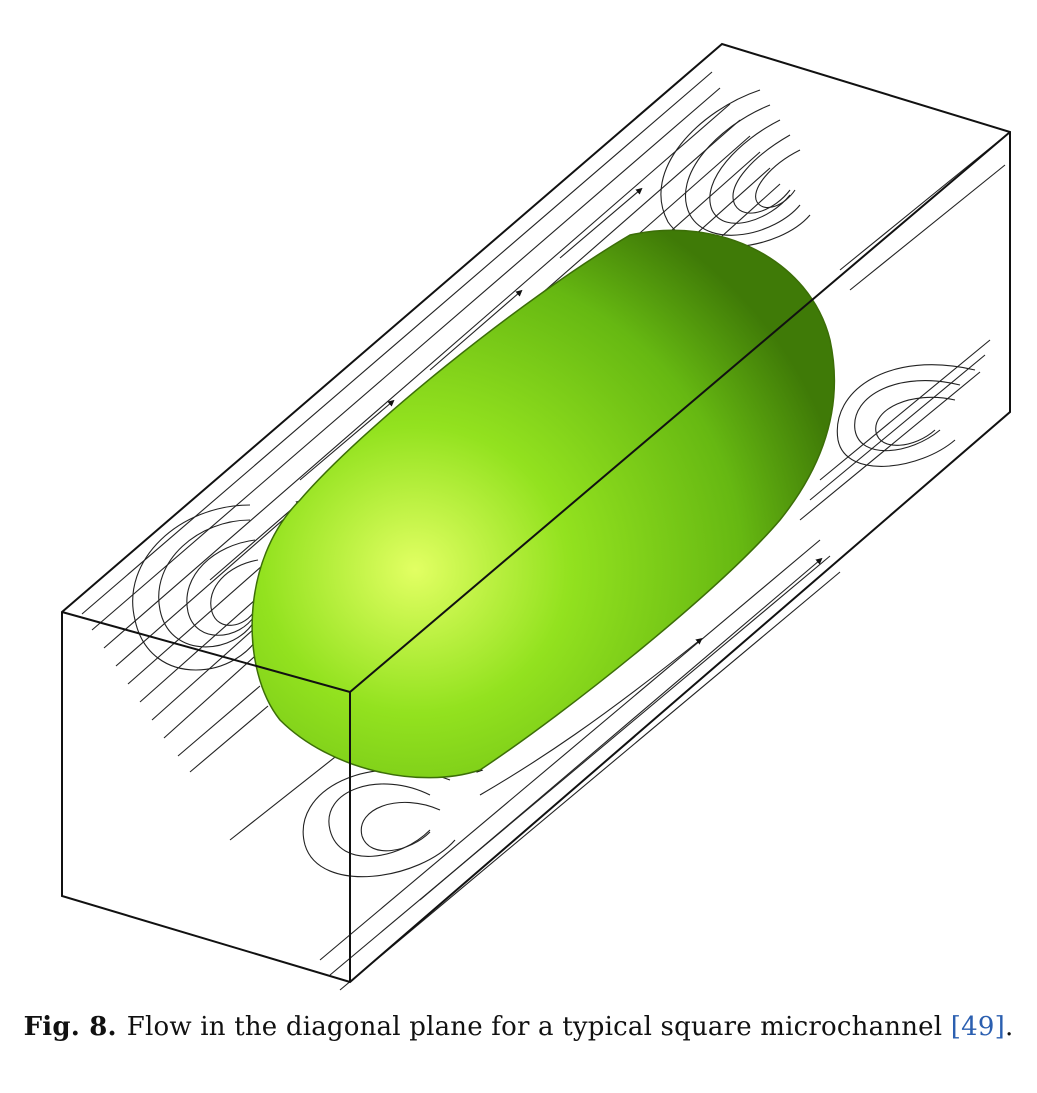  I want to click on streamlines-right, so click(902, 330).